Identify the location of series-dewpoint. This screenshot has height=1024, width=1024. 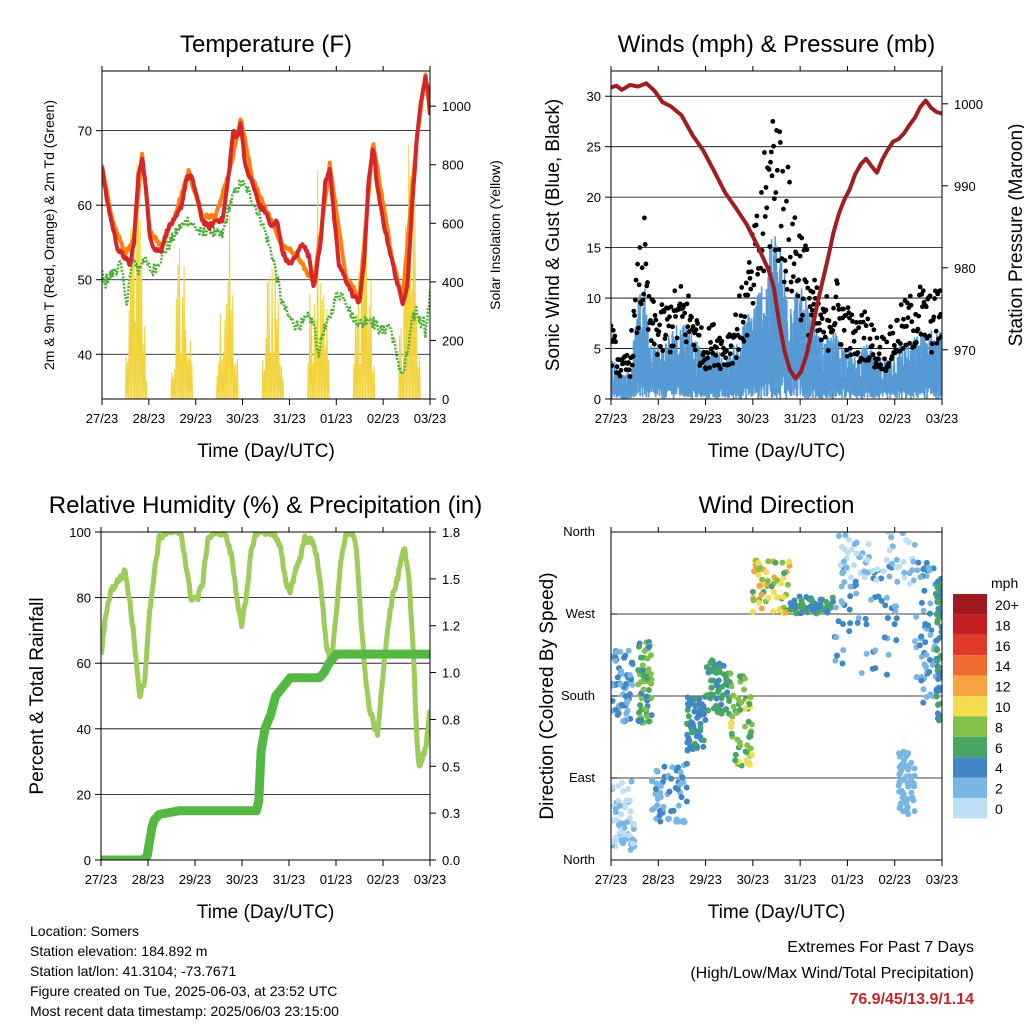
(266, 277).